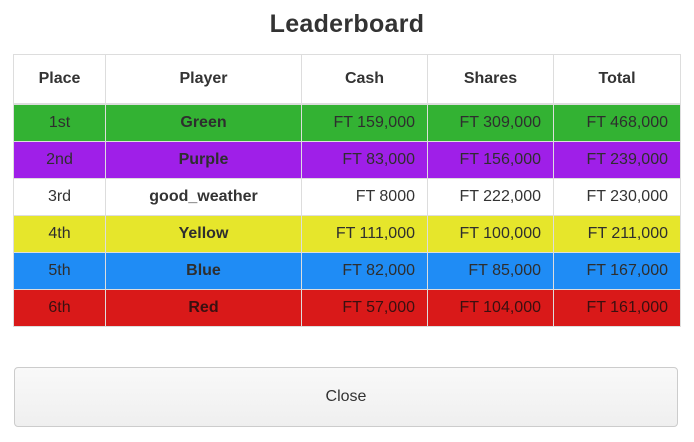  I want to click on place-cell: 1st, so click(59, 123).